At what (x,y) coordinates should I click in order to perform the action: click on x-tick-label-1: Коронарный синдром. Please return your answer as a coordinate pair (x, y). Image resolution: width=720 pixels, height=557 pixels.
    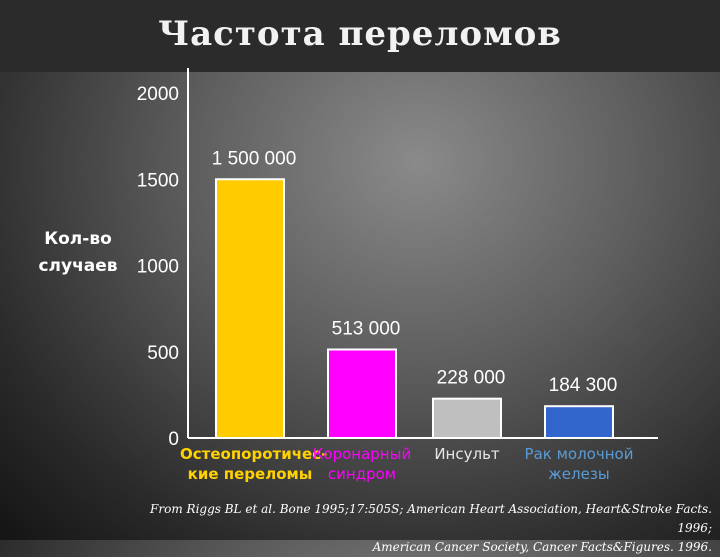
    Looking at the image, I should click on (362, 464).